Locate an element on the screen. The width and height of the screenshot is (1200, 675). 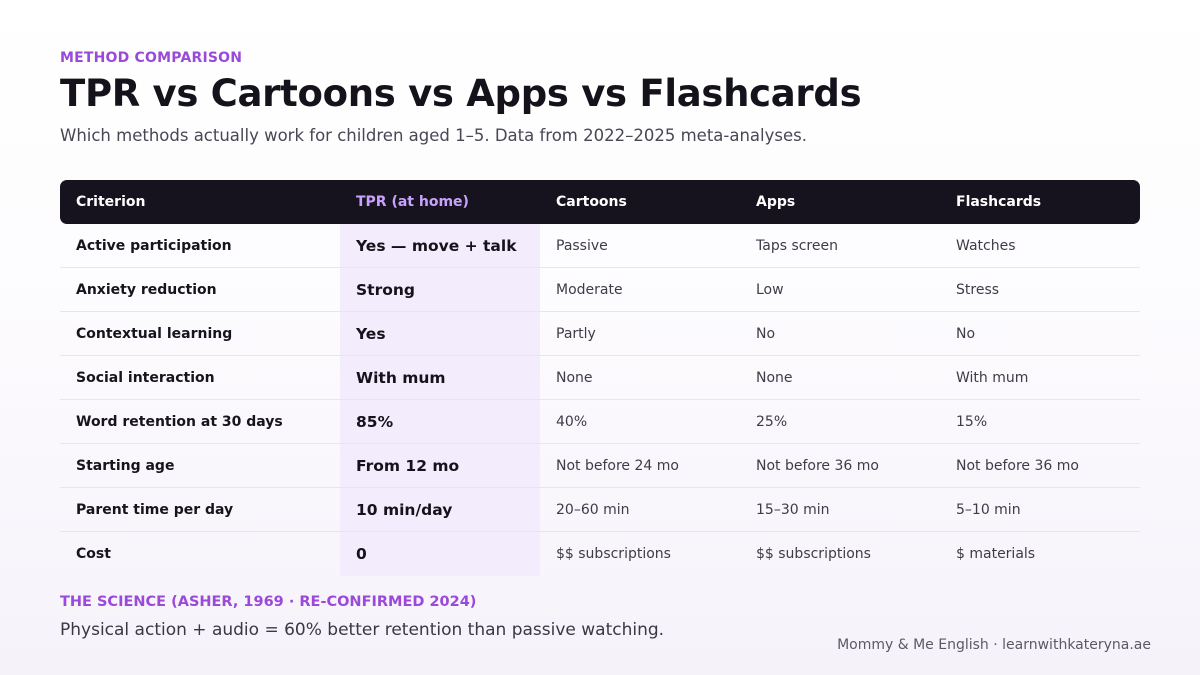
cell-flashcards: With mum is located at coordinates (992, 377).